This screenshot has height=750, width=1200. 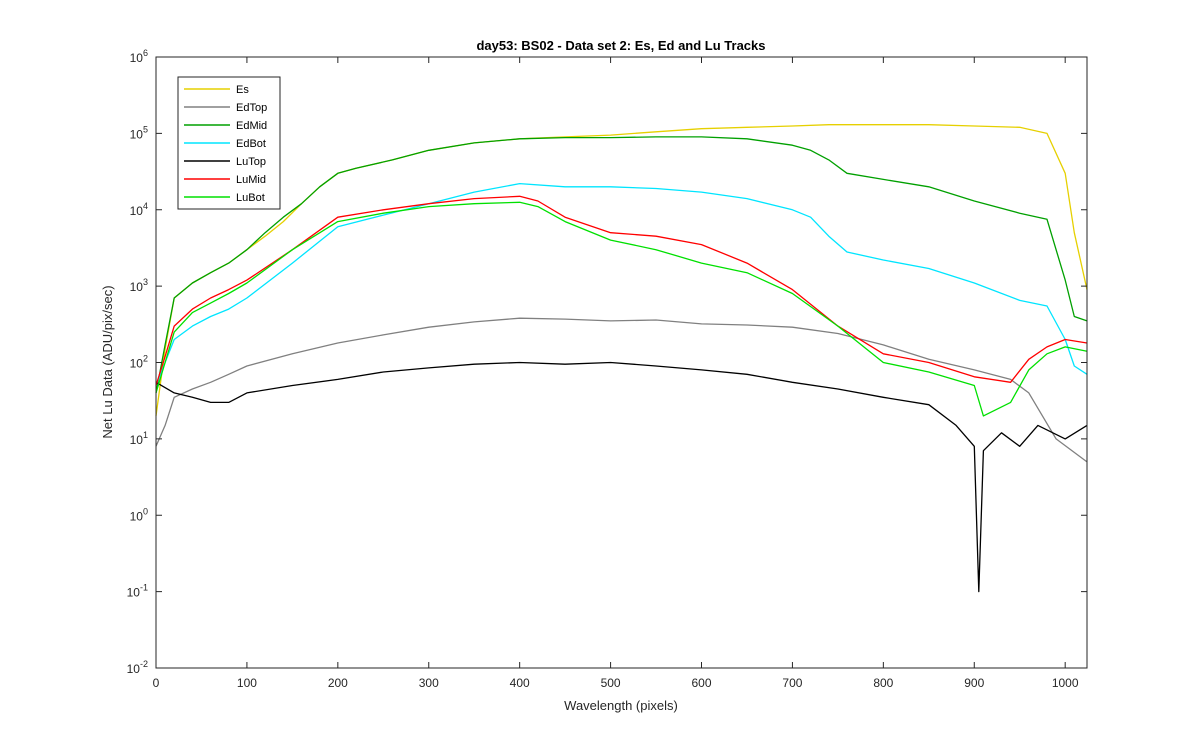 I want to click on y-tick-label: 10⁶, so click(x=139, y=56).